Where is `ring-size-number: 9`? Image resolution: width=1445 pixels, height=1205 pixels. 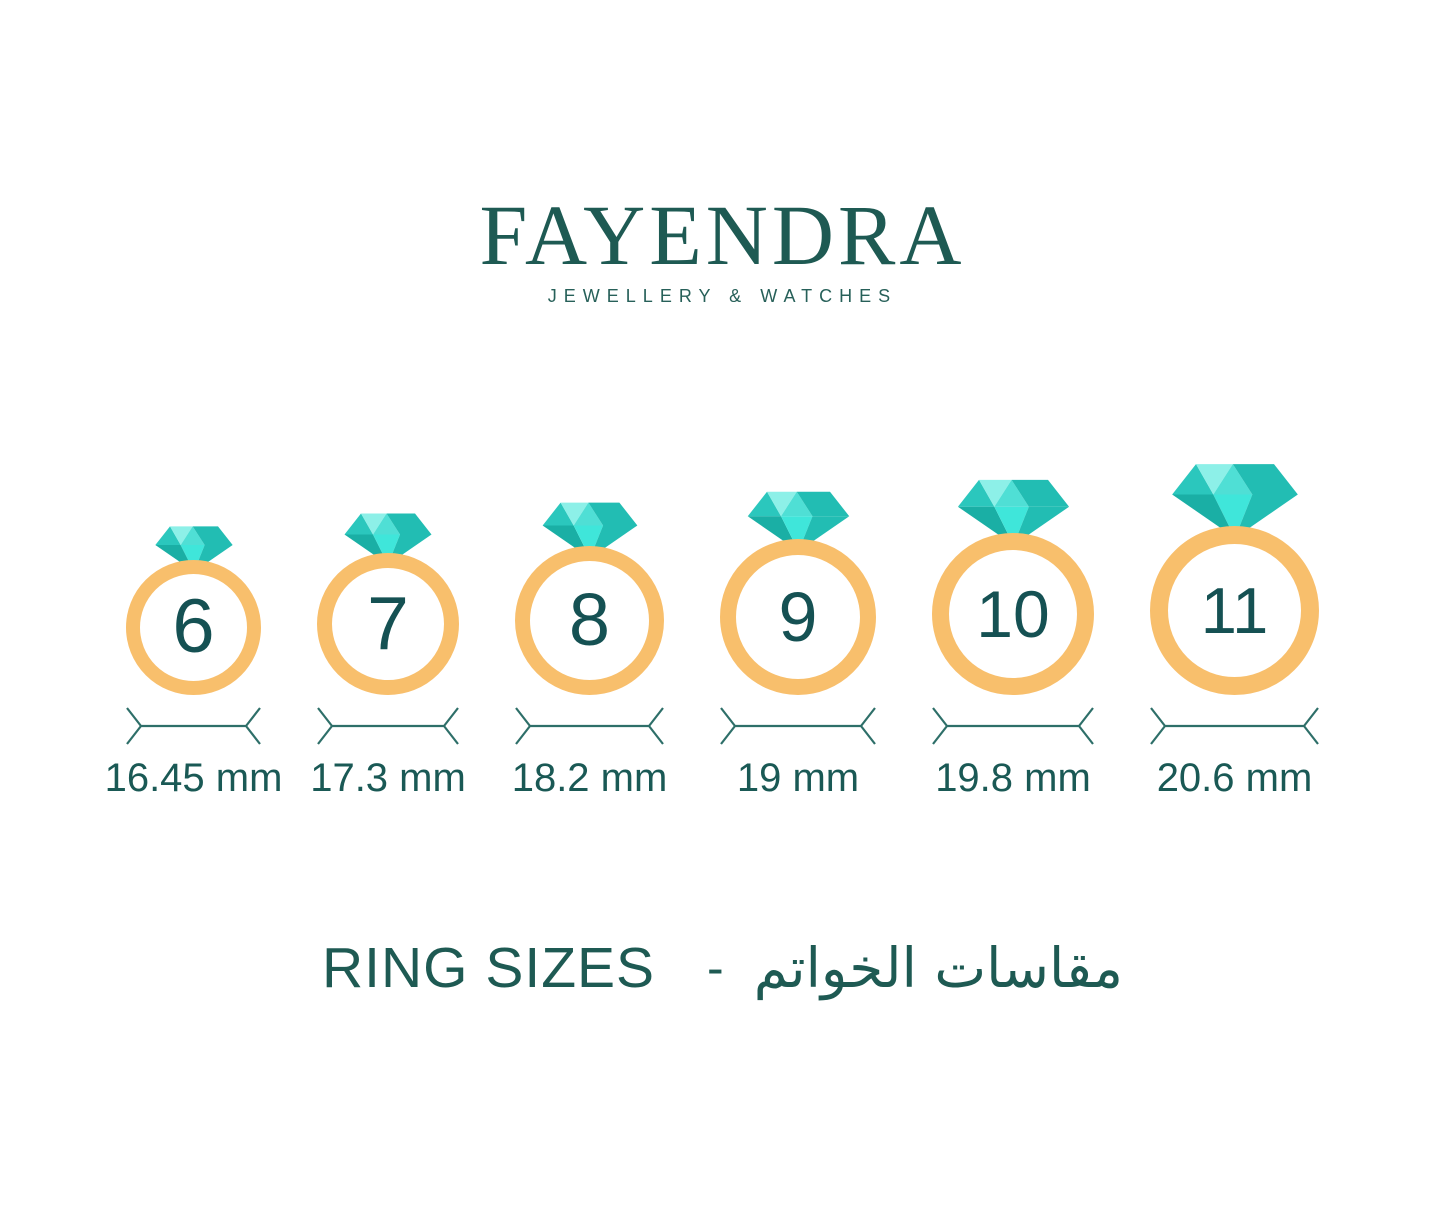 ring-size-number: 9 is located at coordinates (798, 616).